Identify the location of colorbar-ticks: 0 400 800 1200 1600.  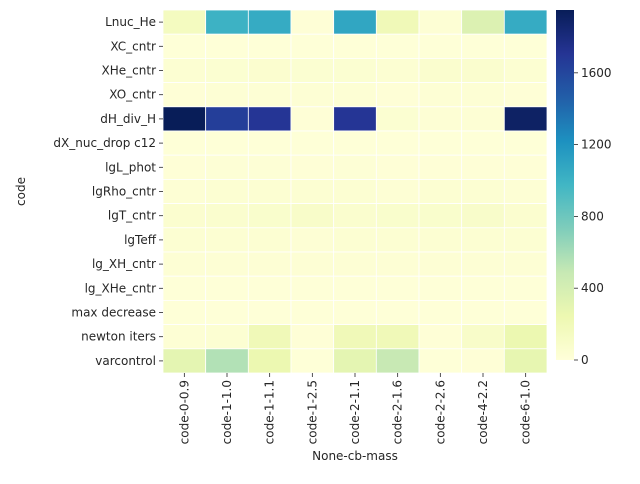
(593, 216).